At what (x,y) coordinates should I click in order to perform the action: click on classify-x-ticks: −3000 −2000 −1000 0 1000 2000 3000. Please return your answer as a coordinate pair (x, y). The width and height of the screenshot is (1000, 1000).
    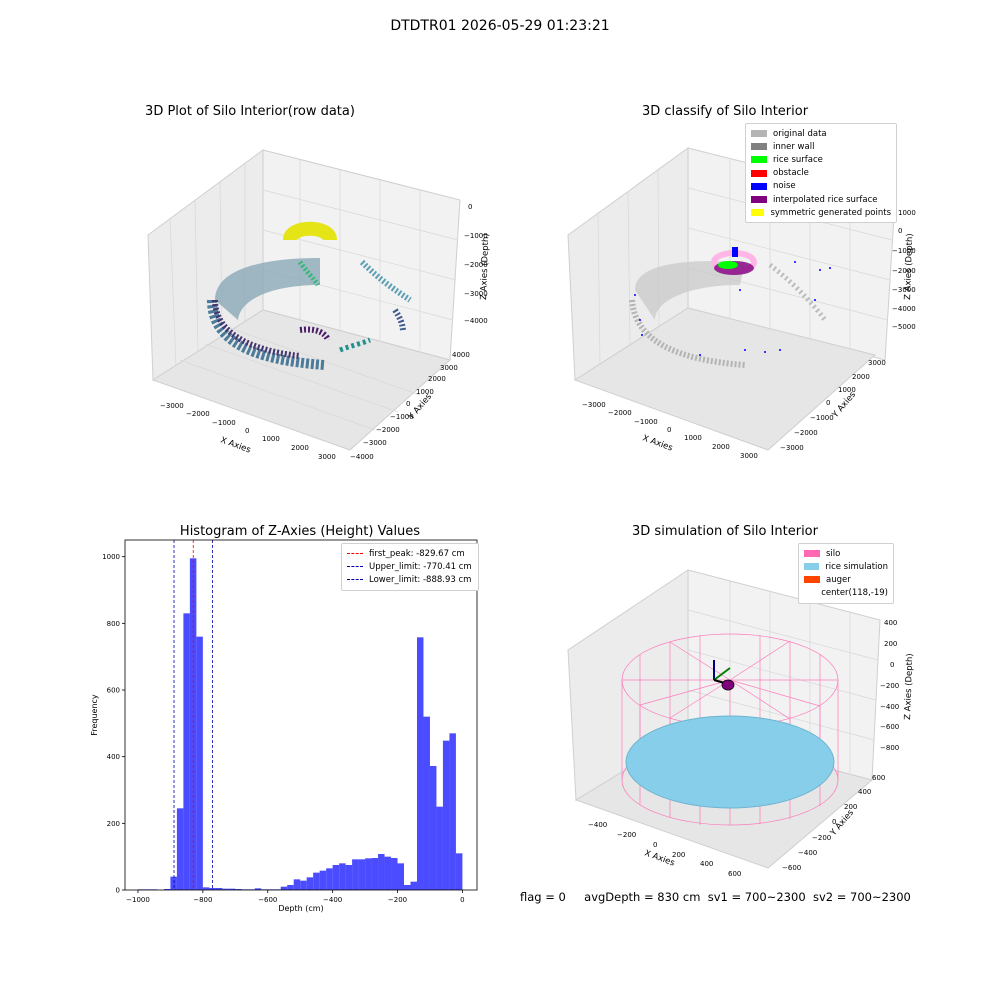
    Looking at the image, I should click on (670, 430).